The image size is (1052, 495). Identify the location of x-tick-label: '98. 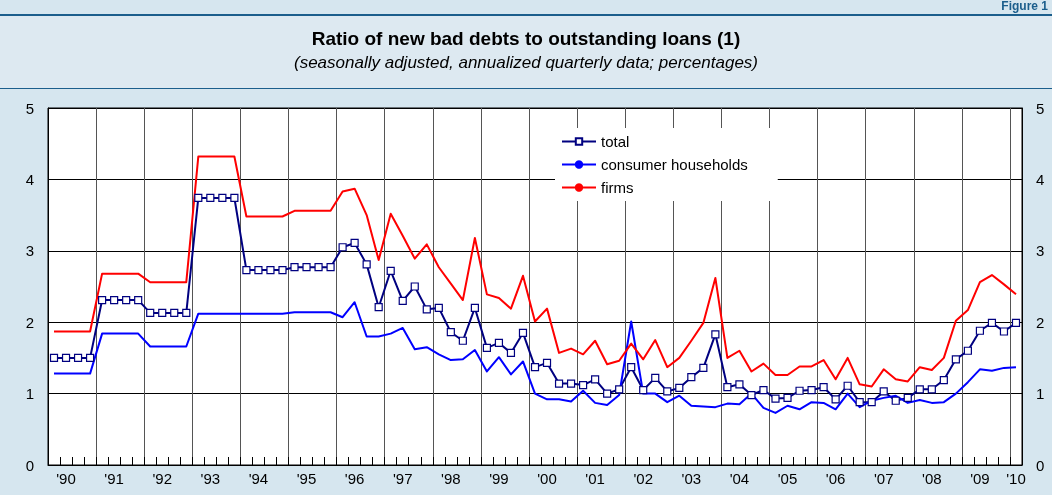
(451, 478).